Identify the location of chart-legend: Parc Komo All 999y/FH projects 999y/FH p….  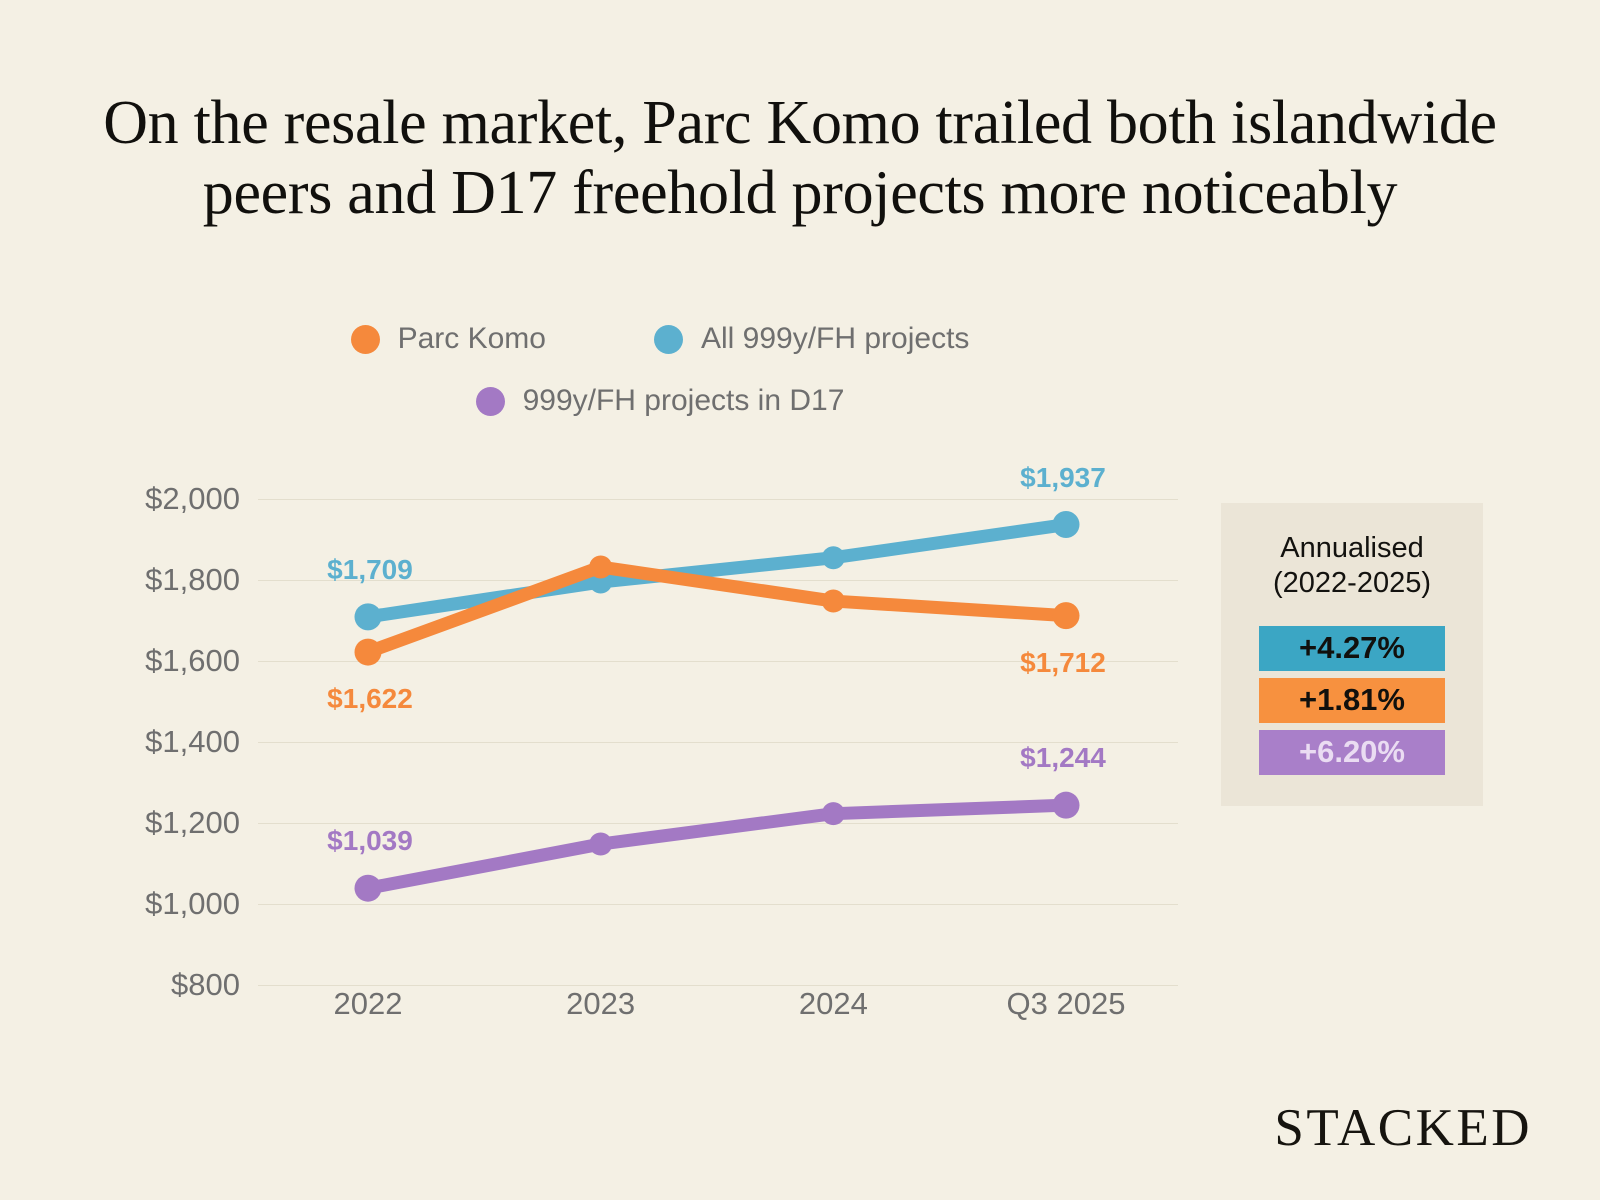
(660, 370).